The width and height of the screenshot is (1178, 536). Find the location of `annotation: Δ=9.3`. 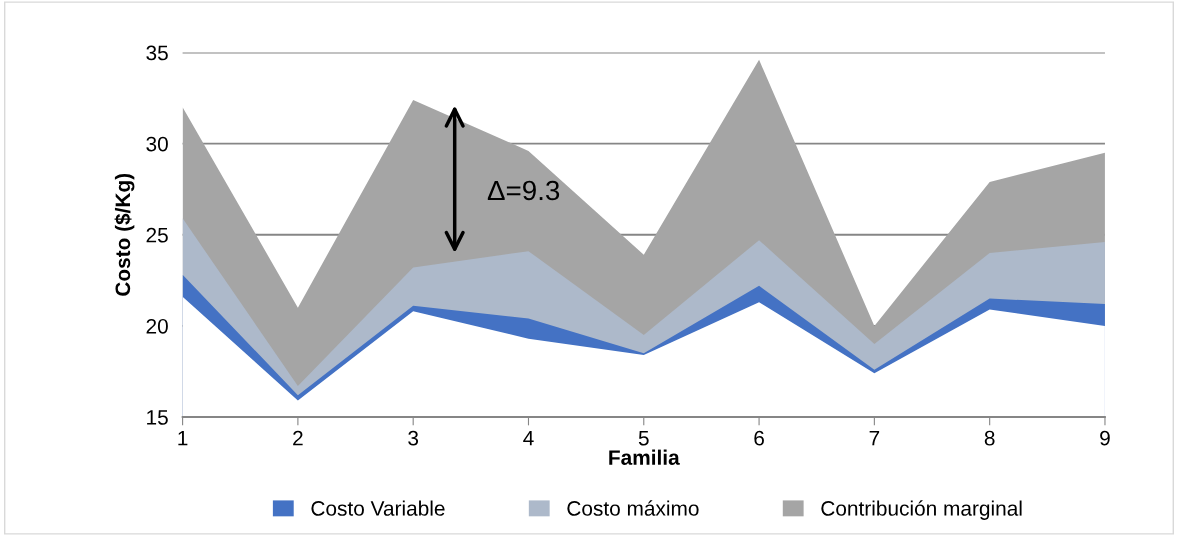

annotation: Δ=9.3 is located at coordinates (523, 190).